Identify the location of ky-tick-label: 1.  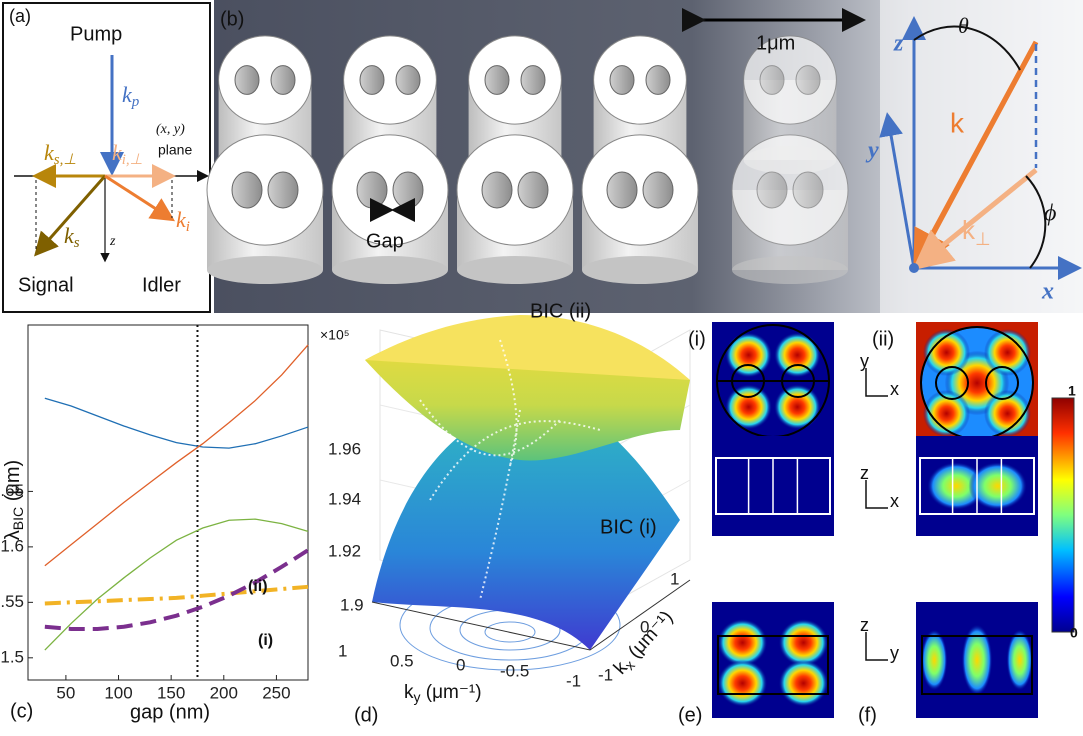
(342, 650).